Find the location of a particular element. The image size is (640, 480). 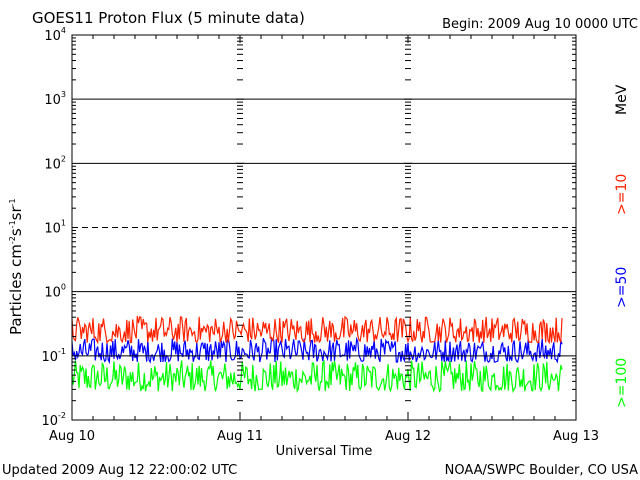

begin-label: Begin: 2009 Aug 10 0000 UTC is located at coordinates (540, 24).